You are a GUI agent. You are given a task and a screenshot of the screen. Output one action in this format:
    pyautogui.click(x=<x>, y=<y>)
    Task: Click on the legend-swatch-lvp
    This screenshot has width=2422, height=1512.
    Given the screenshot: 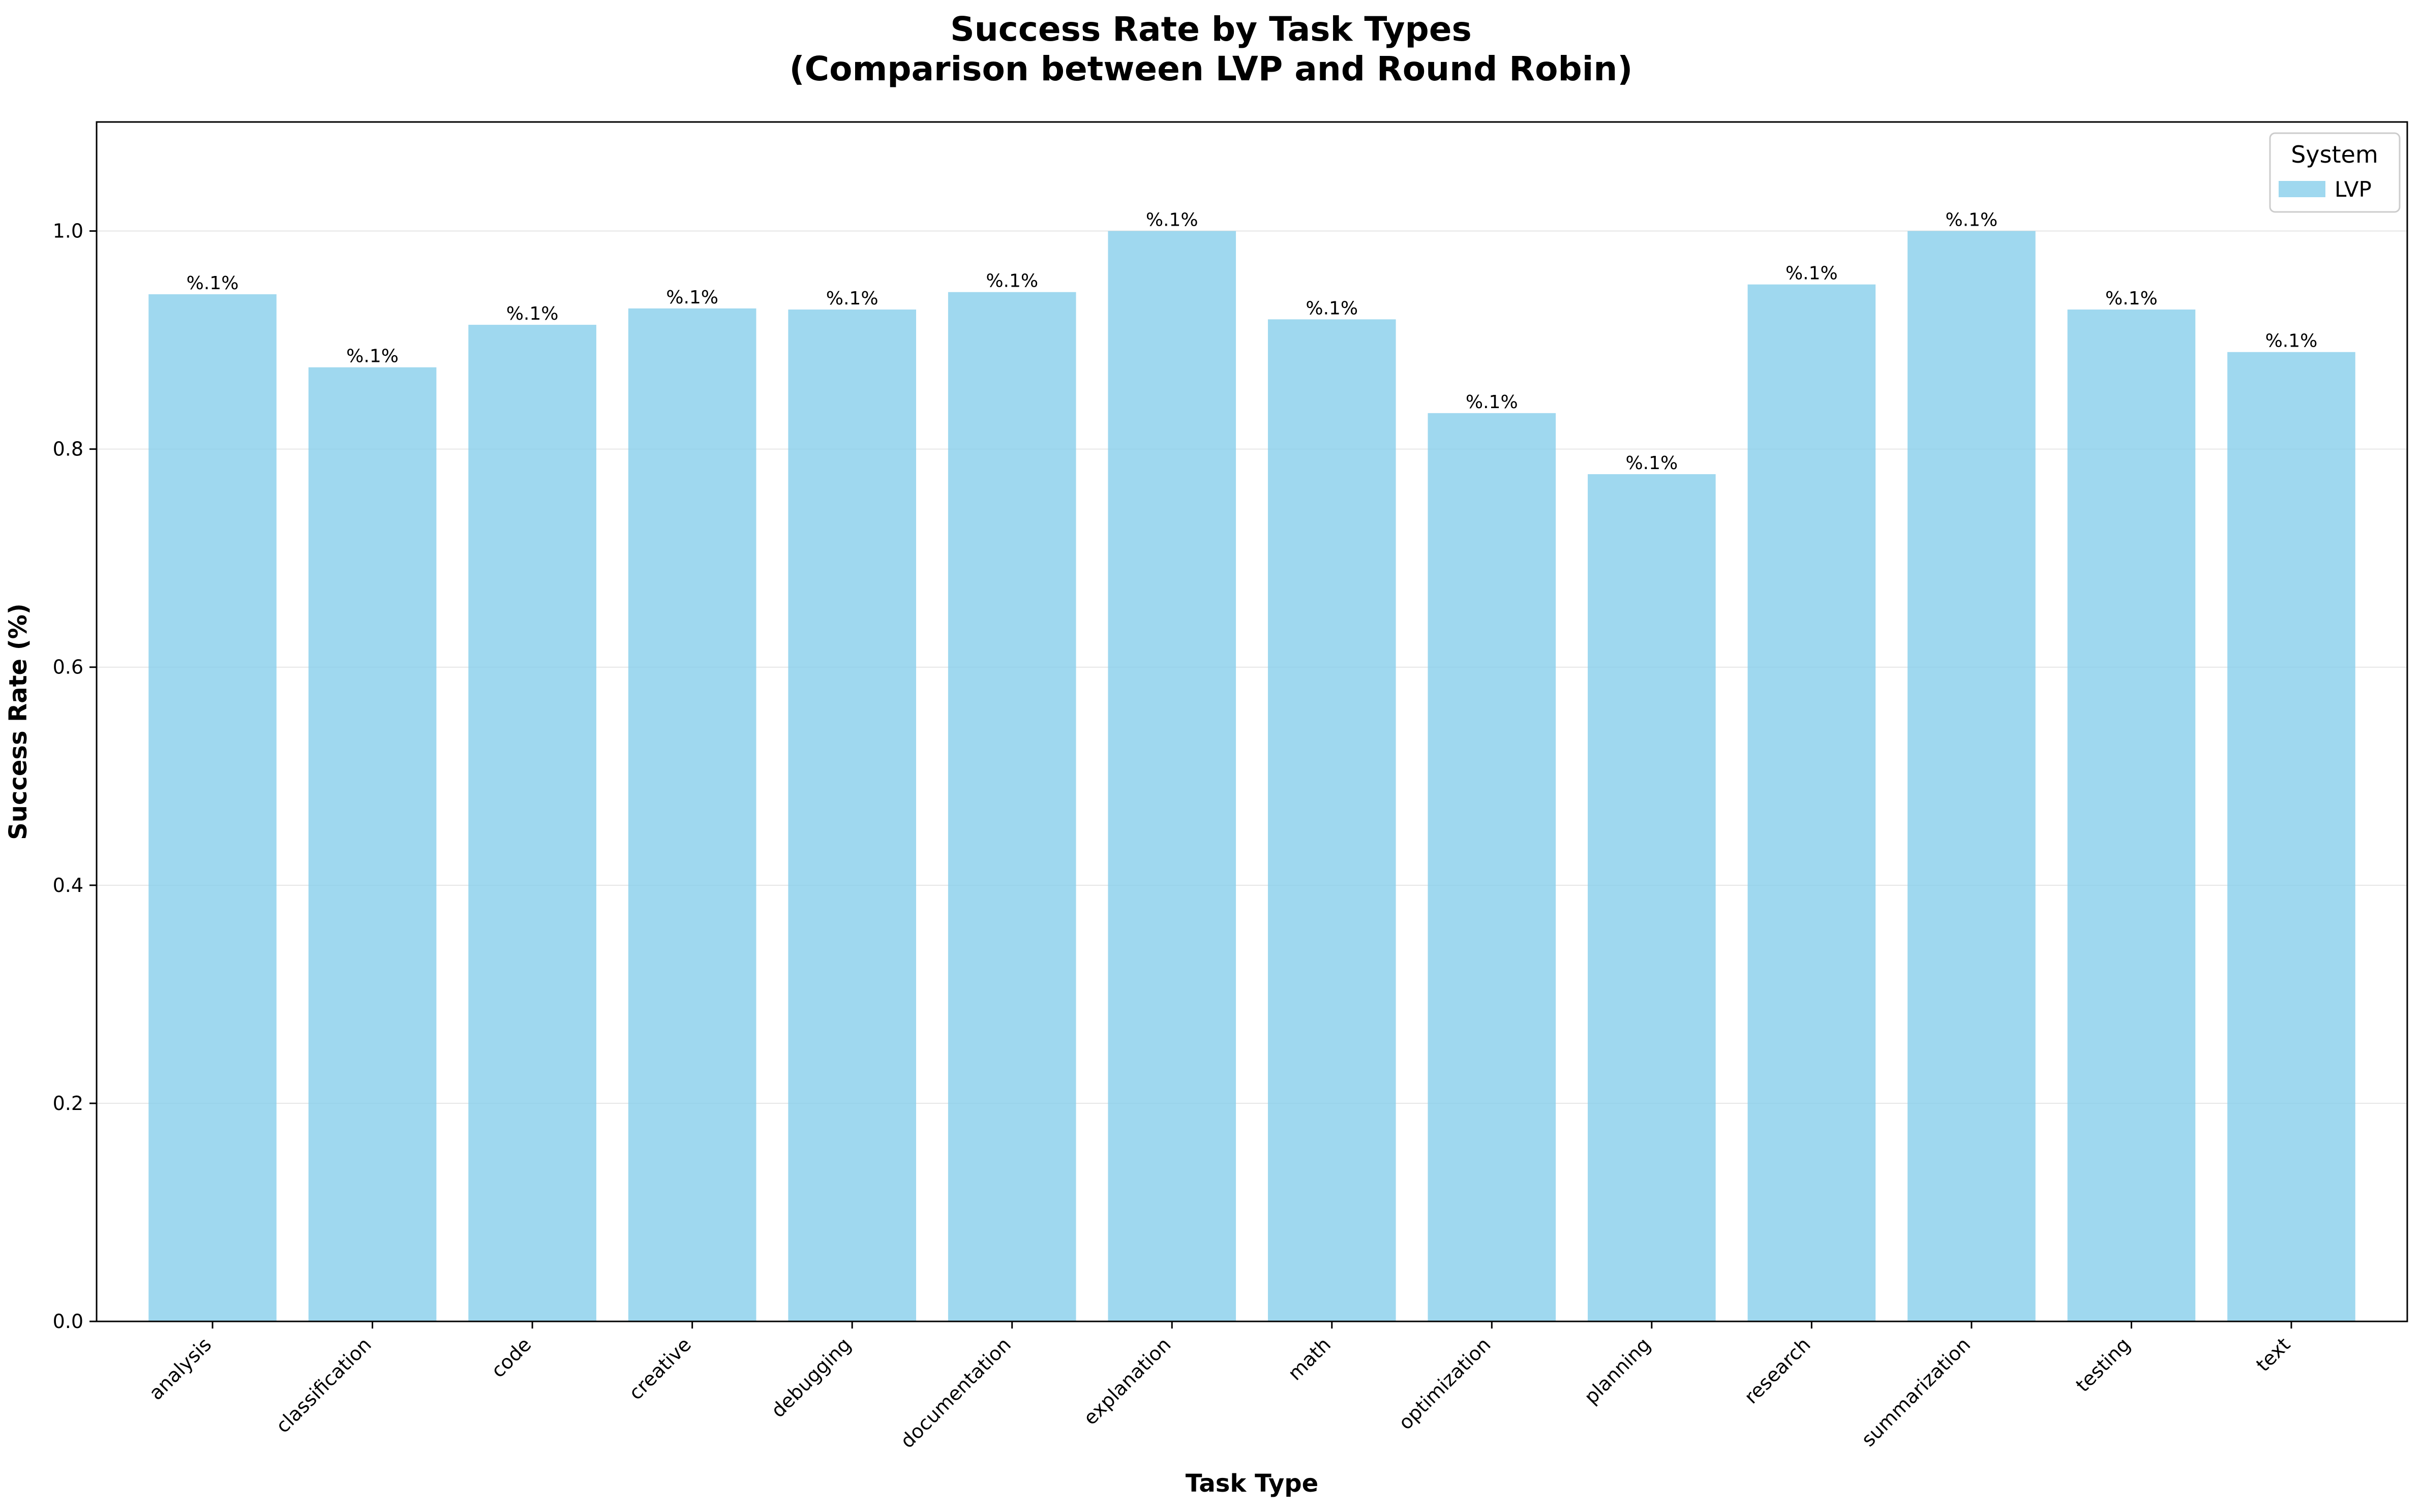 What is the action you would take?
    pyautogui.click(x=2302, y=189)
    